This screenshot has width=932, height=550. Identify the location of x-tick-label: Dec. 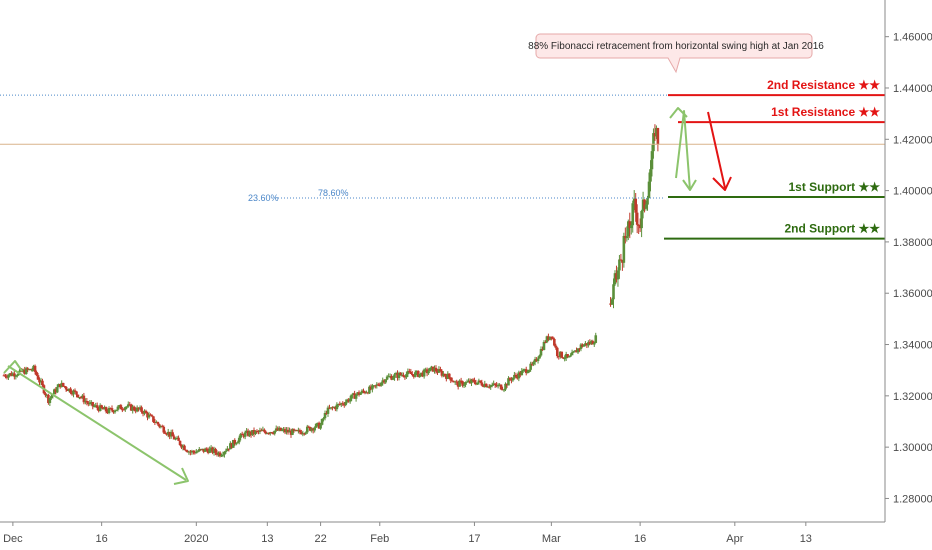
(13, 539).